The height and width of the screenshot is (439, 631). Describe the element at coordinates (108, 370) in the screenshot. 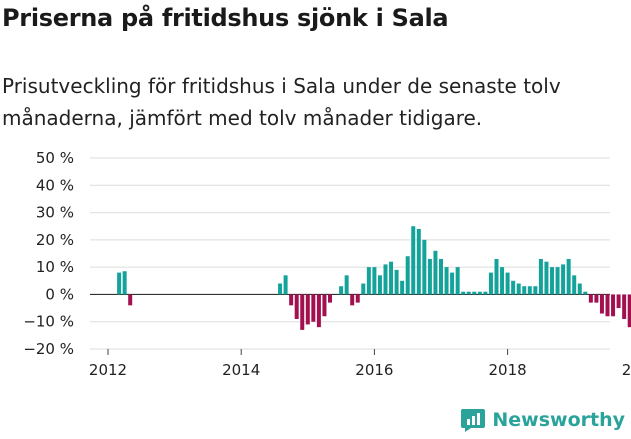

I see `x-tick-label: 2012` at that location.